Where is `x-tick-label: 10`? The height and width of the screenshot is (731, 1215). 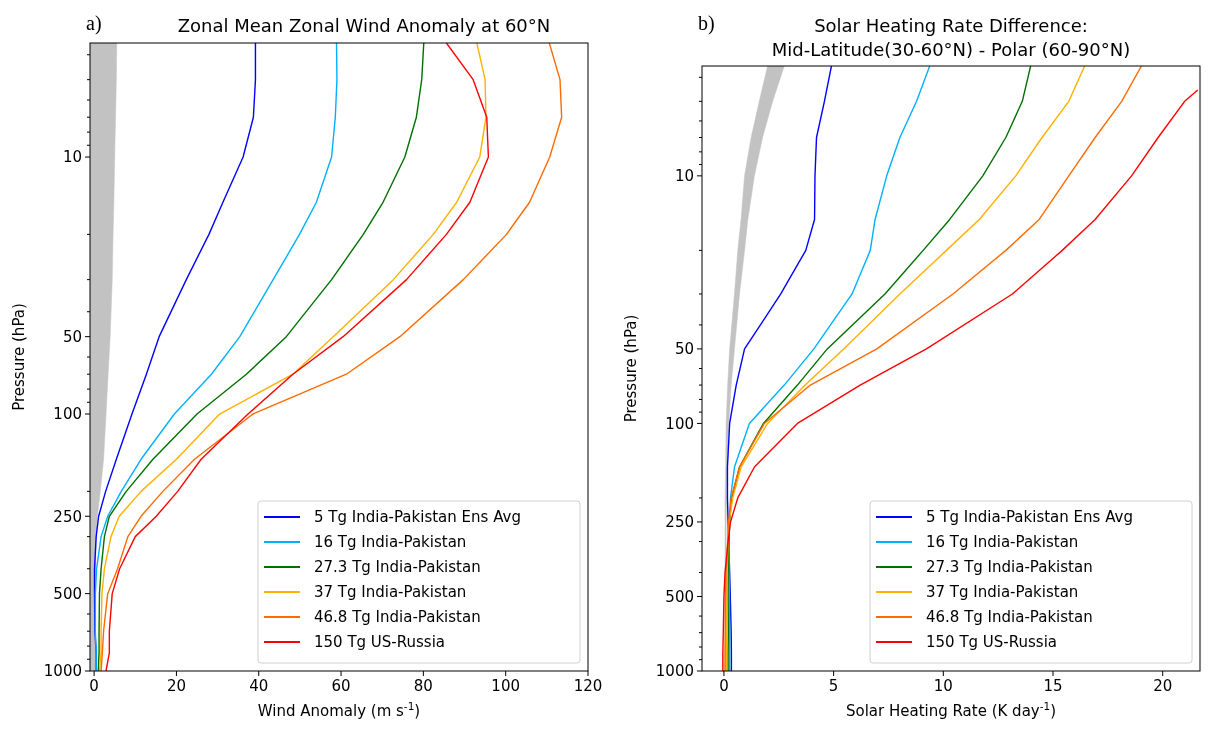 x-tick-label: 10 is located at coordinates (943, 686).